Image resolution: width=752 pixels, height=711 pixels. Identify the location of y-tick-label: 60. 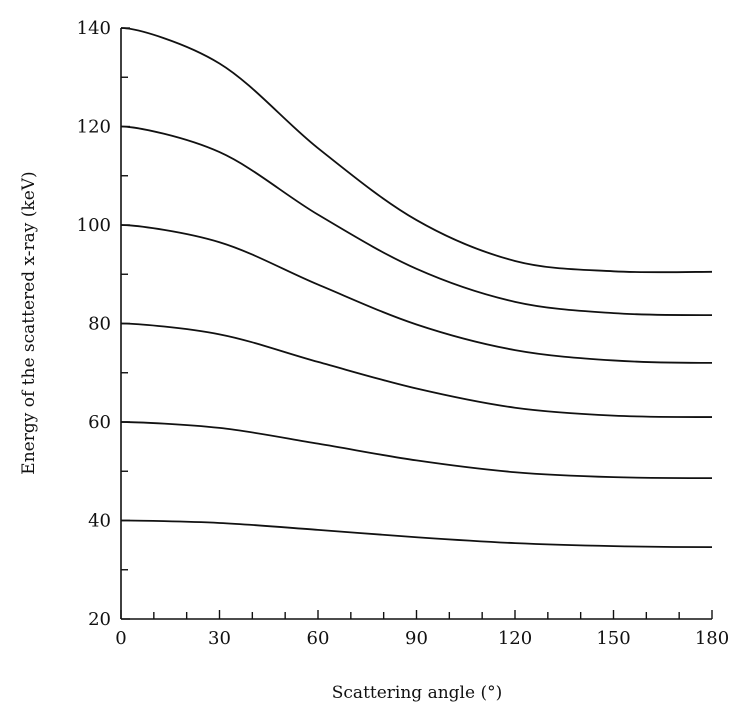
(99, 422).